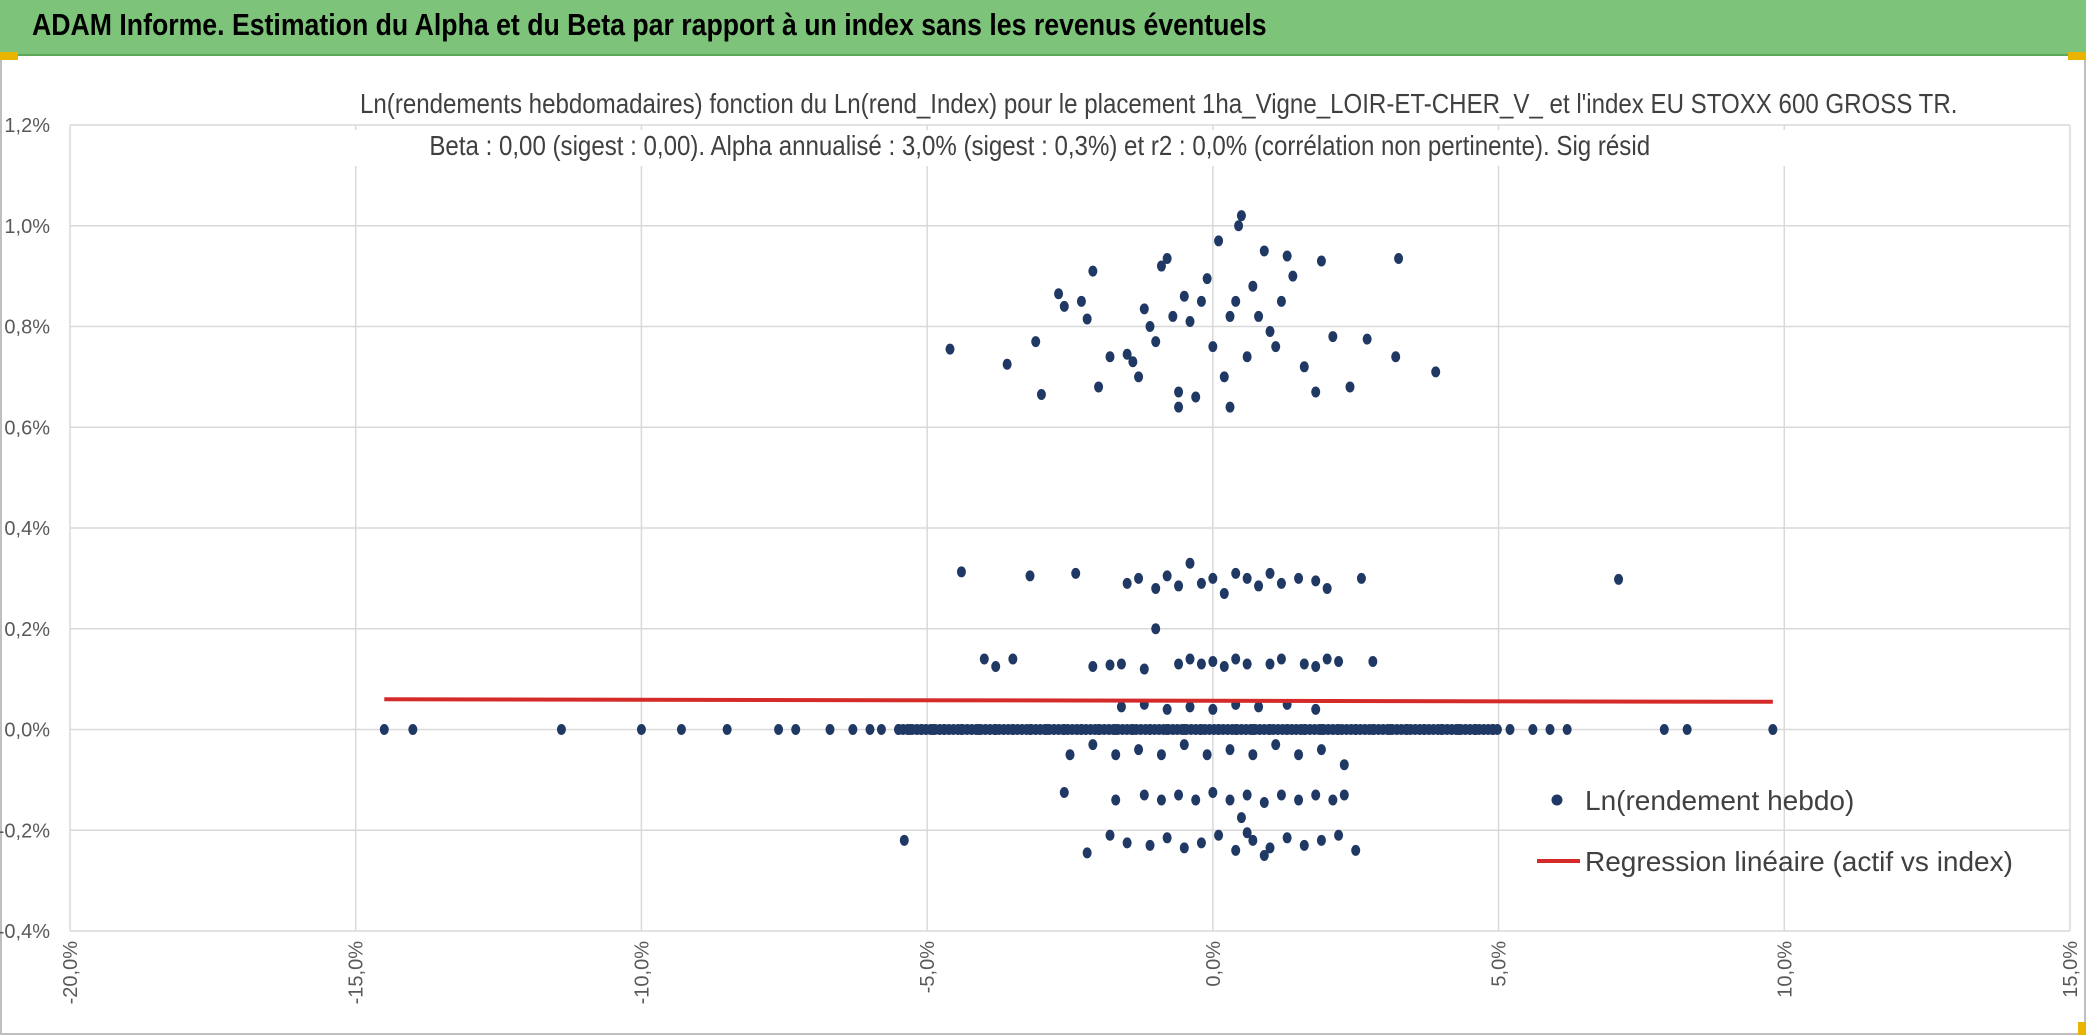 This screenshot has width=2086, height=1035. Describe the element at coordinates (1557, 800) in the screenshot. I see `legend-marker-scatter` at that location.